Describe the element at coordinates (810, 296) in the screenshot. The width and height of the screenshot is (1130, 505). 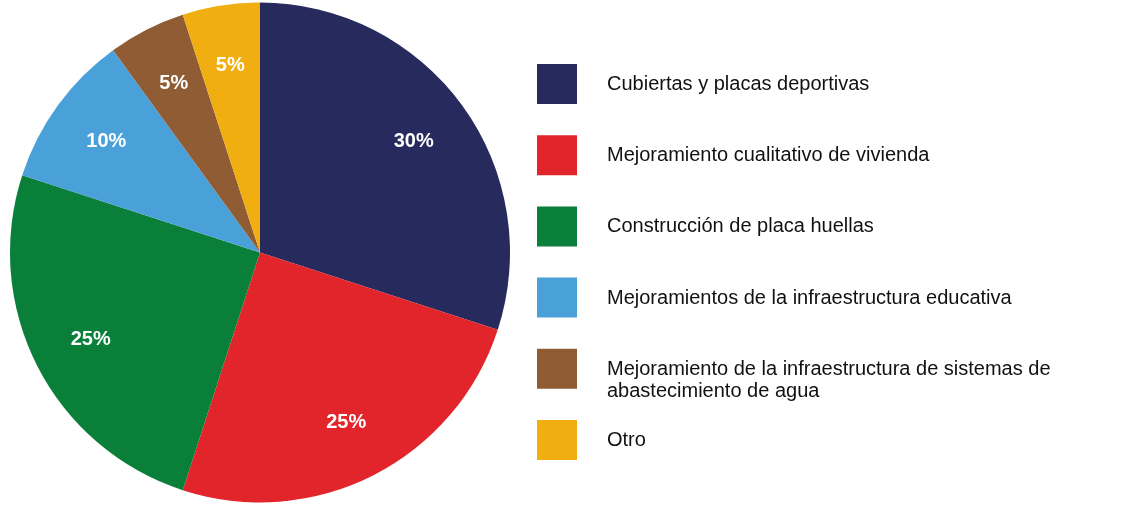
I see `legend-label: Mejoramientos de la infraestructura educativa` at that location.